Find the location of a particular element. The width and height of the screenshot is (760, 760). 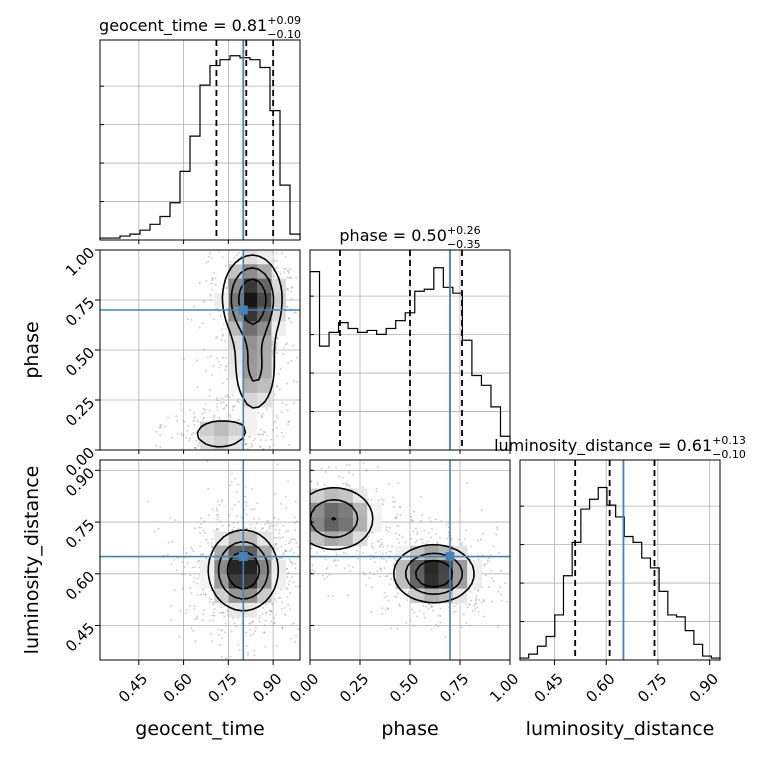

x-tick-label-phase: 0.00 is located at coordinates (304, 688).